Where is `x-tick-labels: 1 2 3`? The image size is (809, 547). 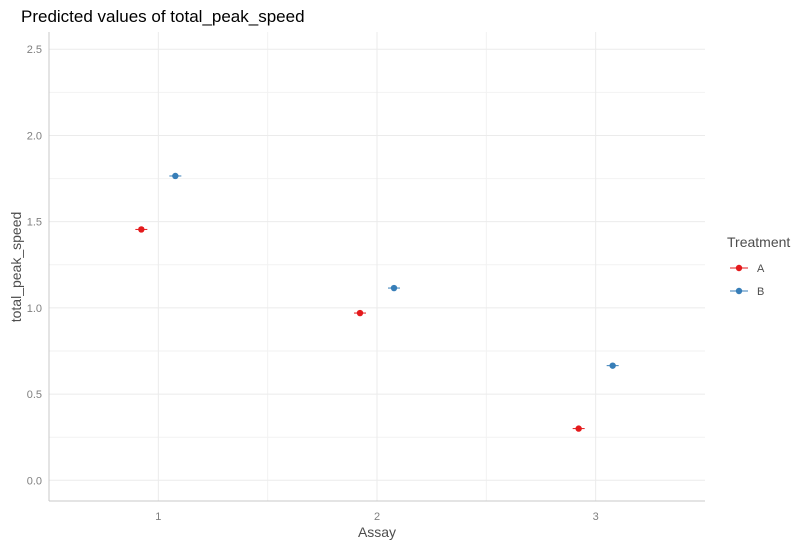 x-tick-labels: 1 2 3 is located at coordinates (376, 517).